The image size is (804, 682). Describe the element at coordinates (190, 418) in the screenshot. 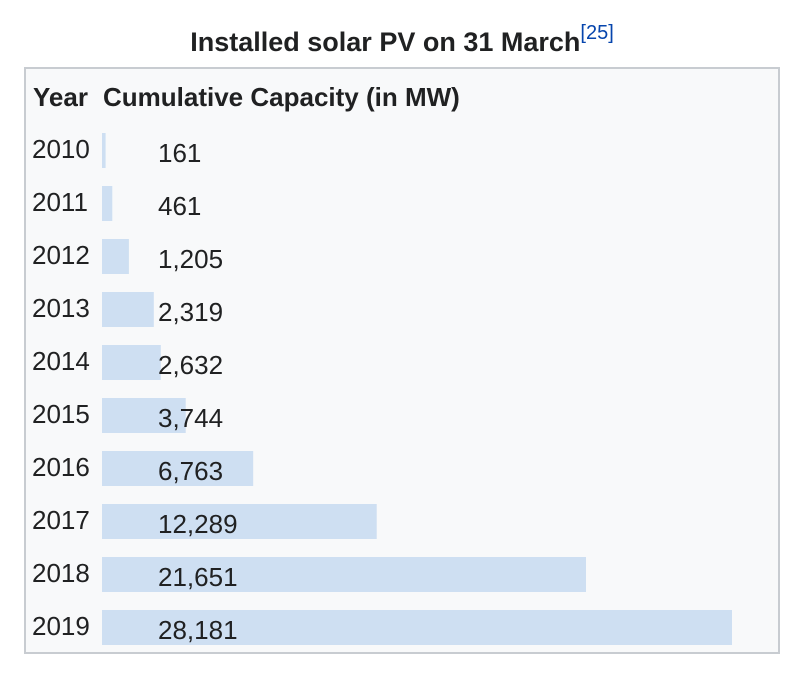

I see `value-label-2015: 3,744` at that location.